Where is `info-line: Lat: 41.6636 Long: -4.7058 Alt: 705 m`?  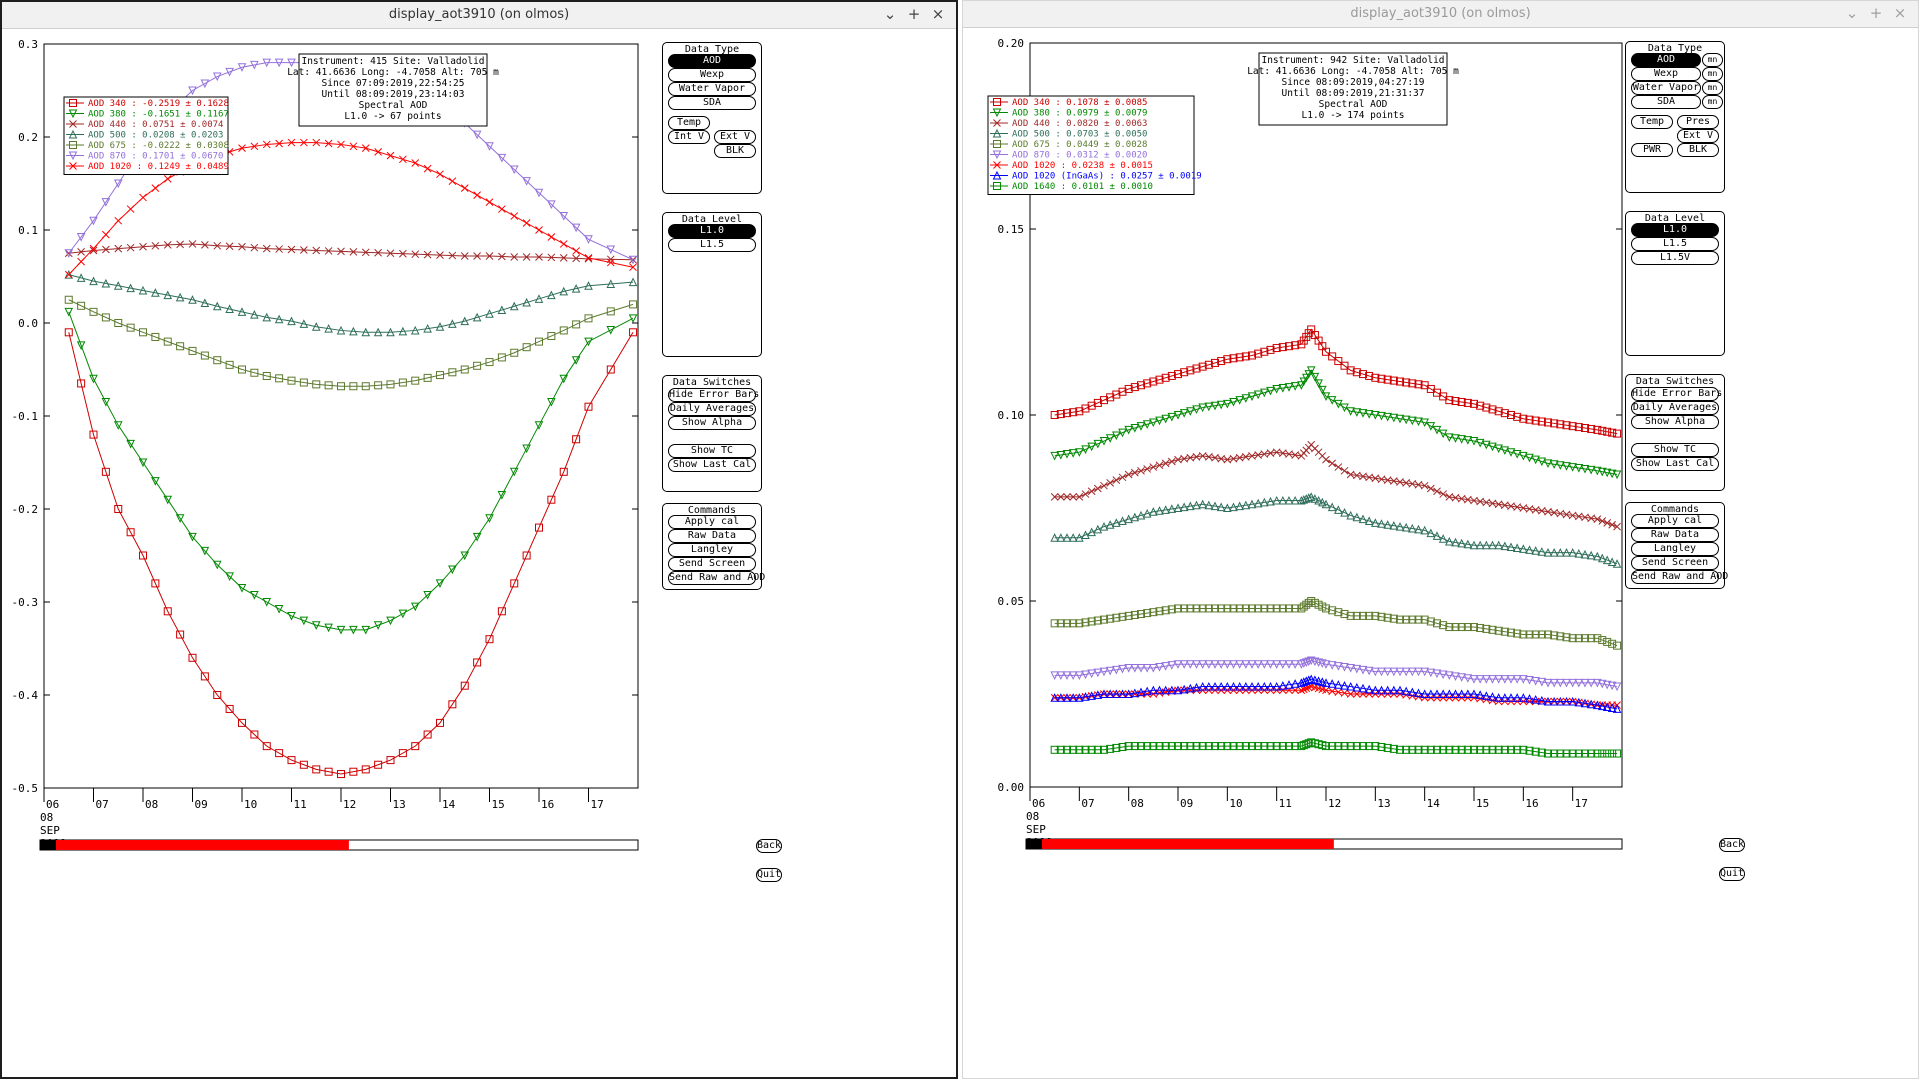 info-line: Lat: 41.6636 Long: -4.7058 Alt: 705 m is located at coordinates (1353, 71).